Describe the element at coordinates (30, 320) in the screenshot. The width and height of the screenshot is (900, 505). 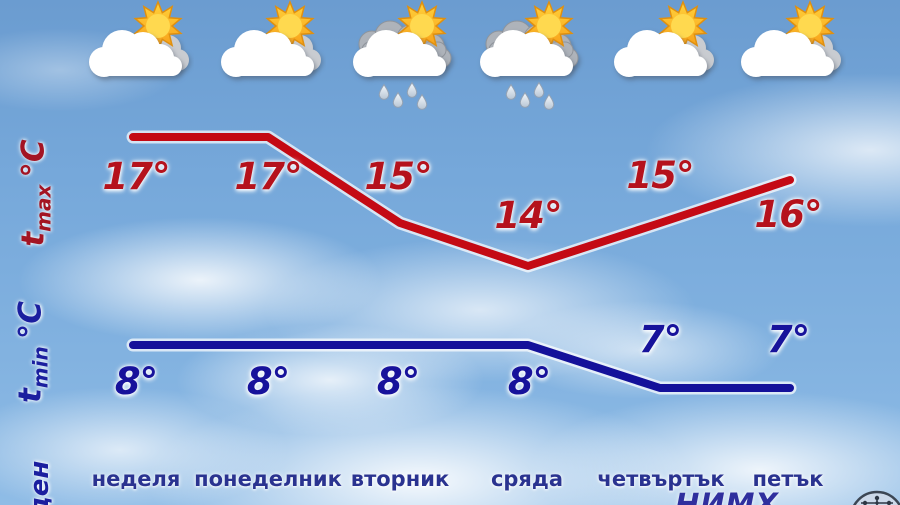
I see `tmin-axis-unit: °C` at that location.